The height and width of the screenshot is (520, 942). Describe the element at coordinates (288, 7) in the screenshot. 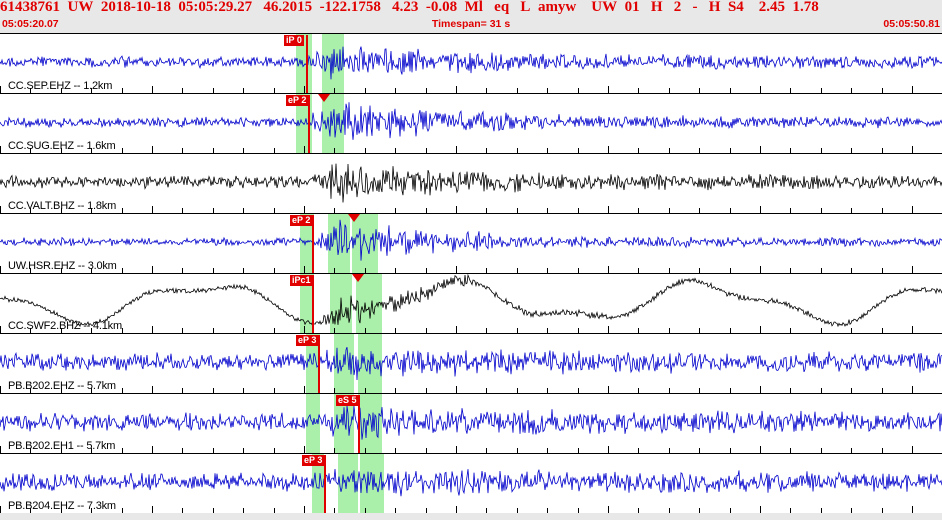

I see `latitude: 46.2015` at that location.